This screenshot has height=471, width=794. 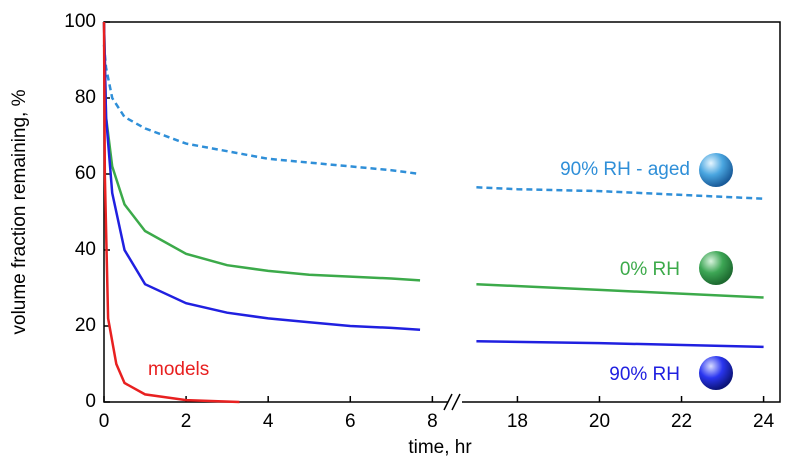 I want to click on y-tick-label: 40, so click(x=85, y=249).